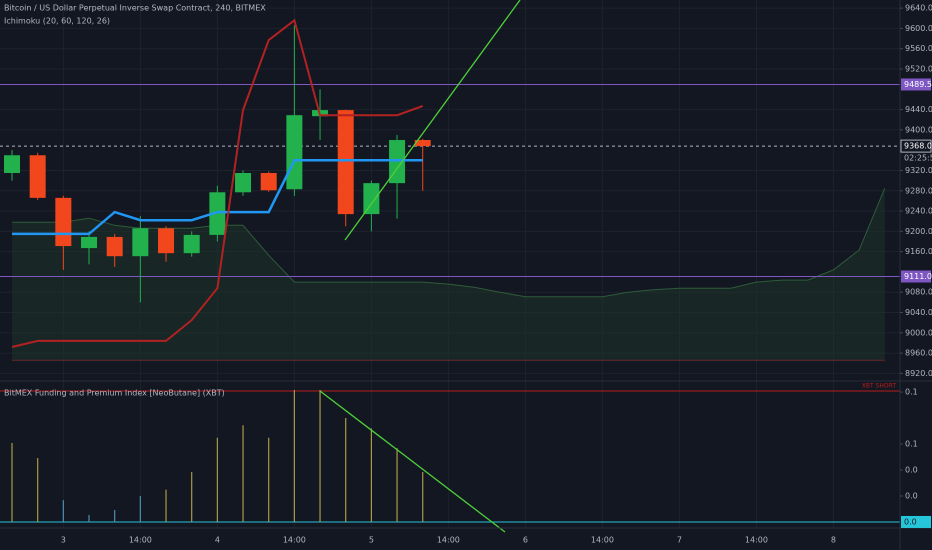 The image size is (932, 550). I want to click on countdown: 02:25:56, so click(918, 158).